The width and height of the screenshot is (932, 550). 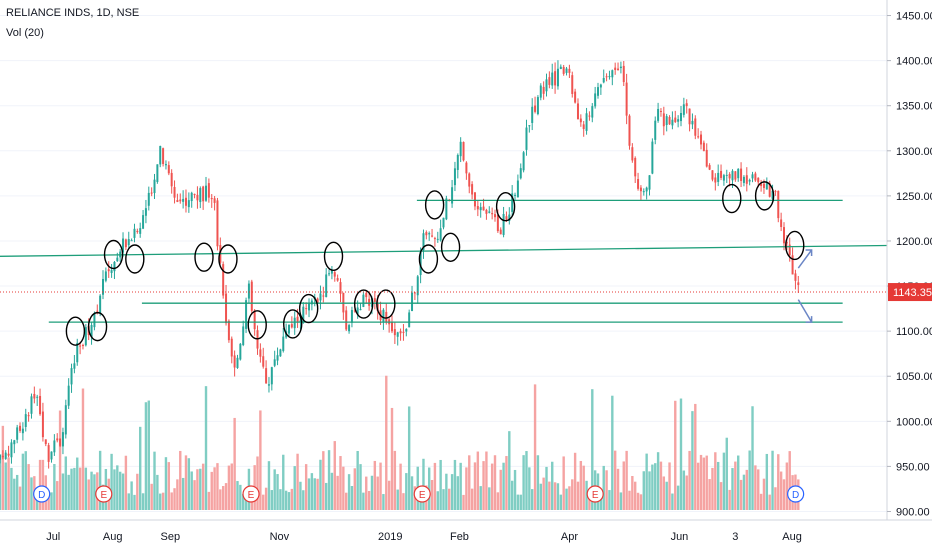 What do you see at coordinates (73, 13) in the screenshot?
I see `symbol-legend: RELIANCE INDS, 1D, NSE` at bounding box center [73, 13].